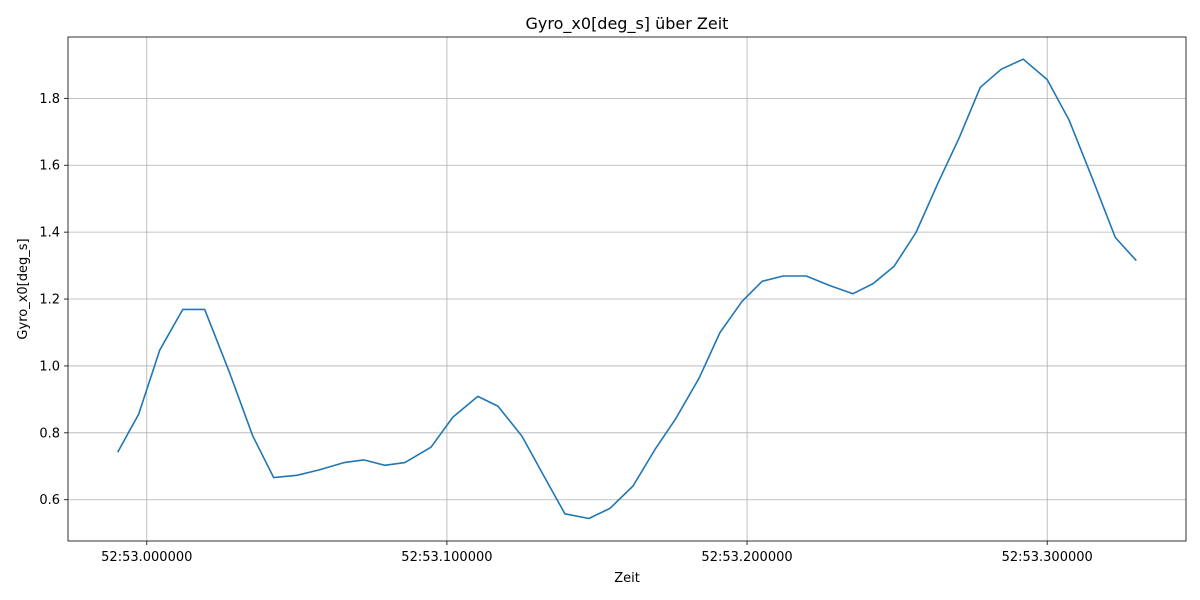 The image size is (1200, 600). What do you see at coordinates (746, 557) in the screenshot?
I see `x-tick-label: 52:53.200000` at bounding box center [746, 557].